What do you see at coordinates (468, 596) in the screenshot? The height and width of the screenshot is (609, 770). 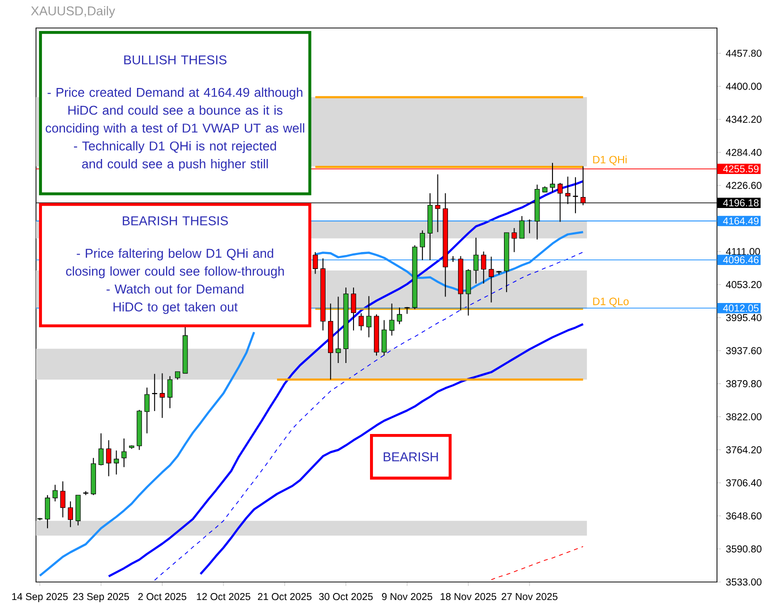 I see `x-tick-label: 18 Nov 2025` at bounding box center [468, 596].